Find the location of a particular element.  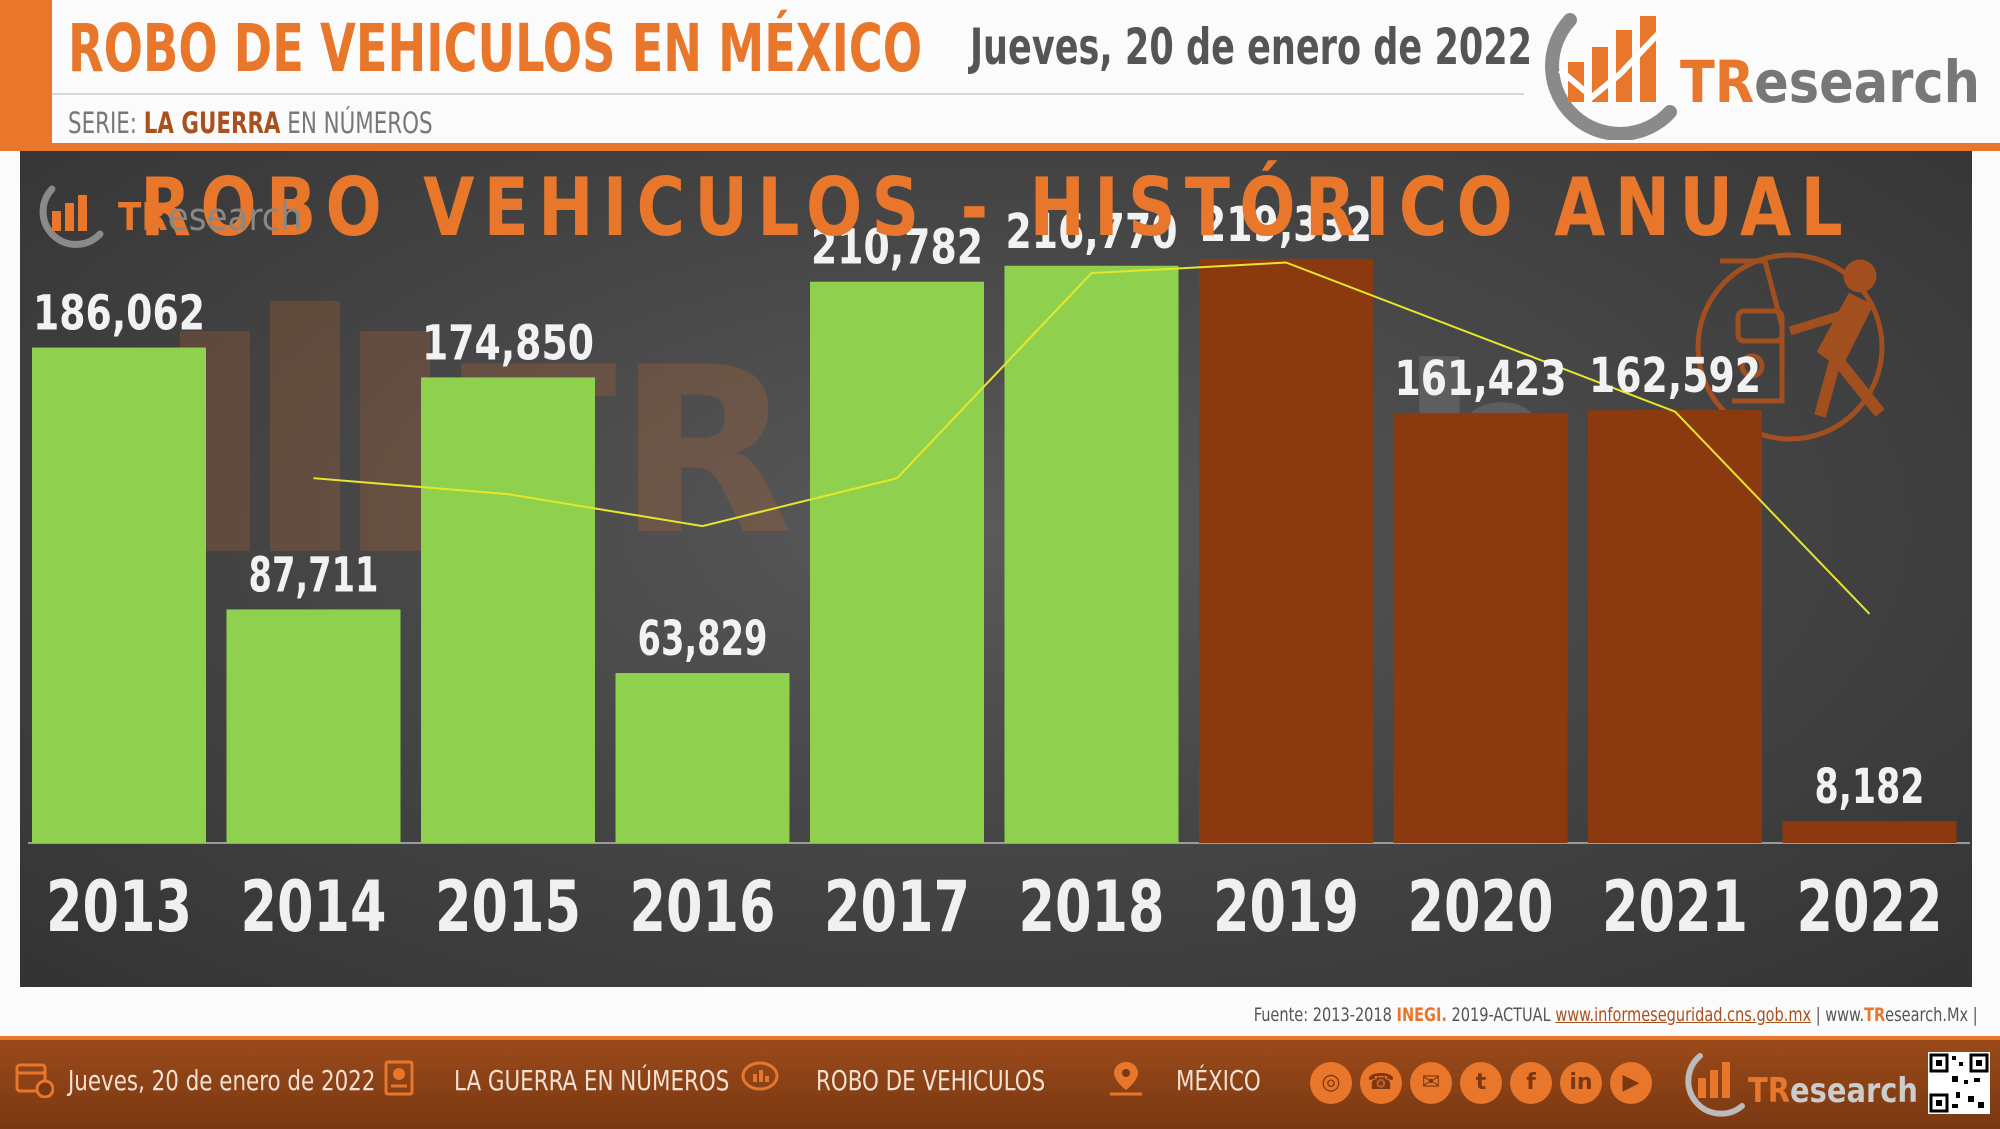

bar-2020 is located at coordinates (1480, 628).